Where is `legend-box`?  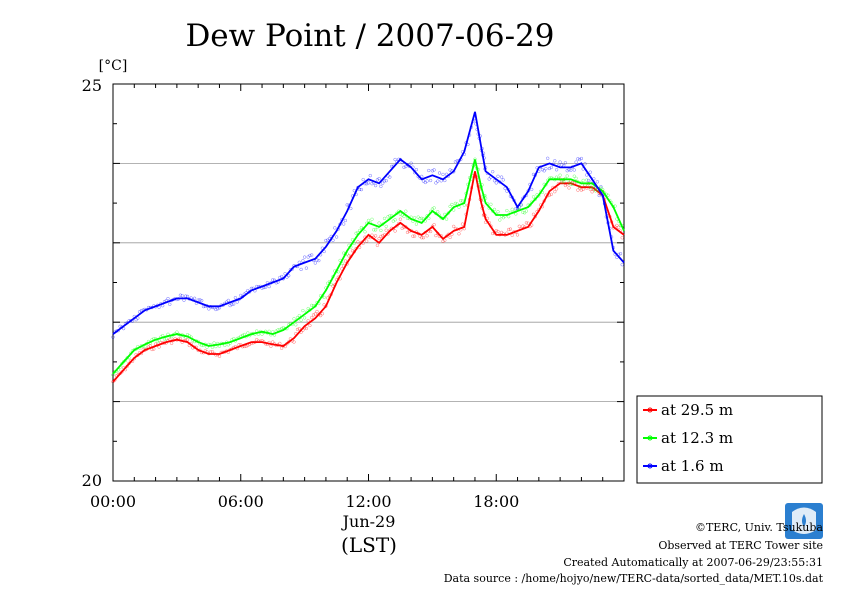 legend-box is located at coordinates (729, 439).